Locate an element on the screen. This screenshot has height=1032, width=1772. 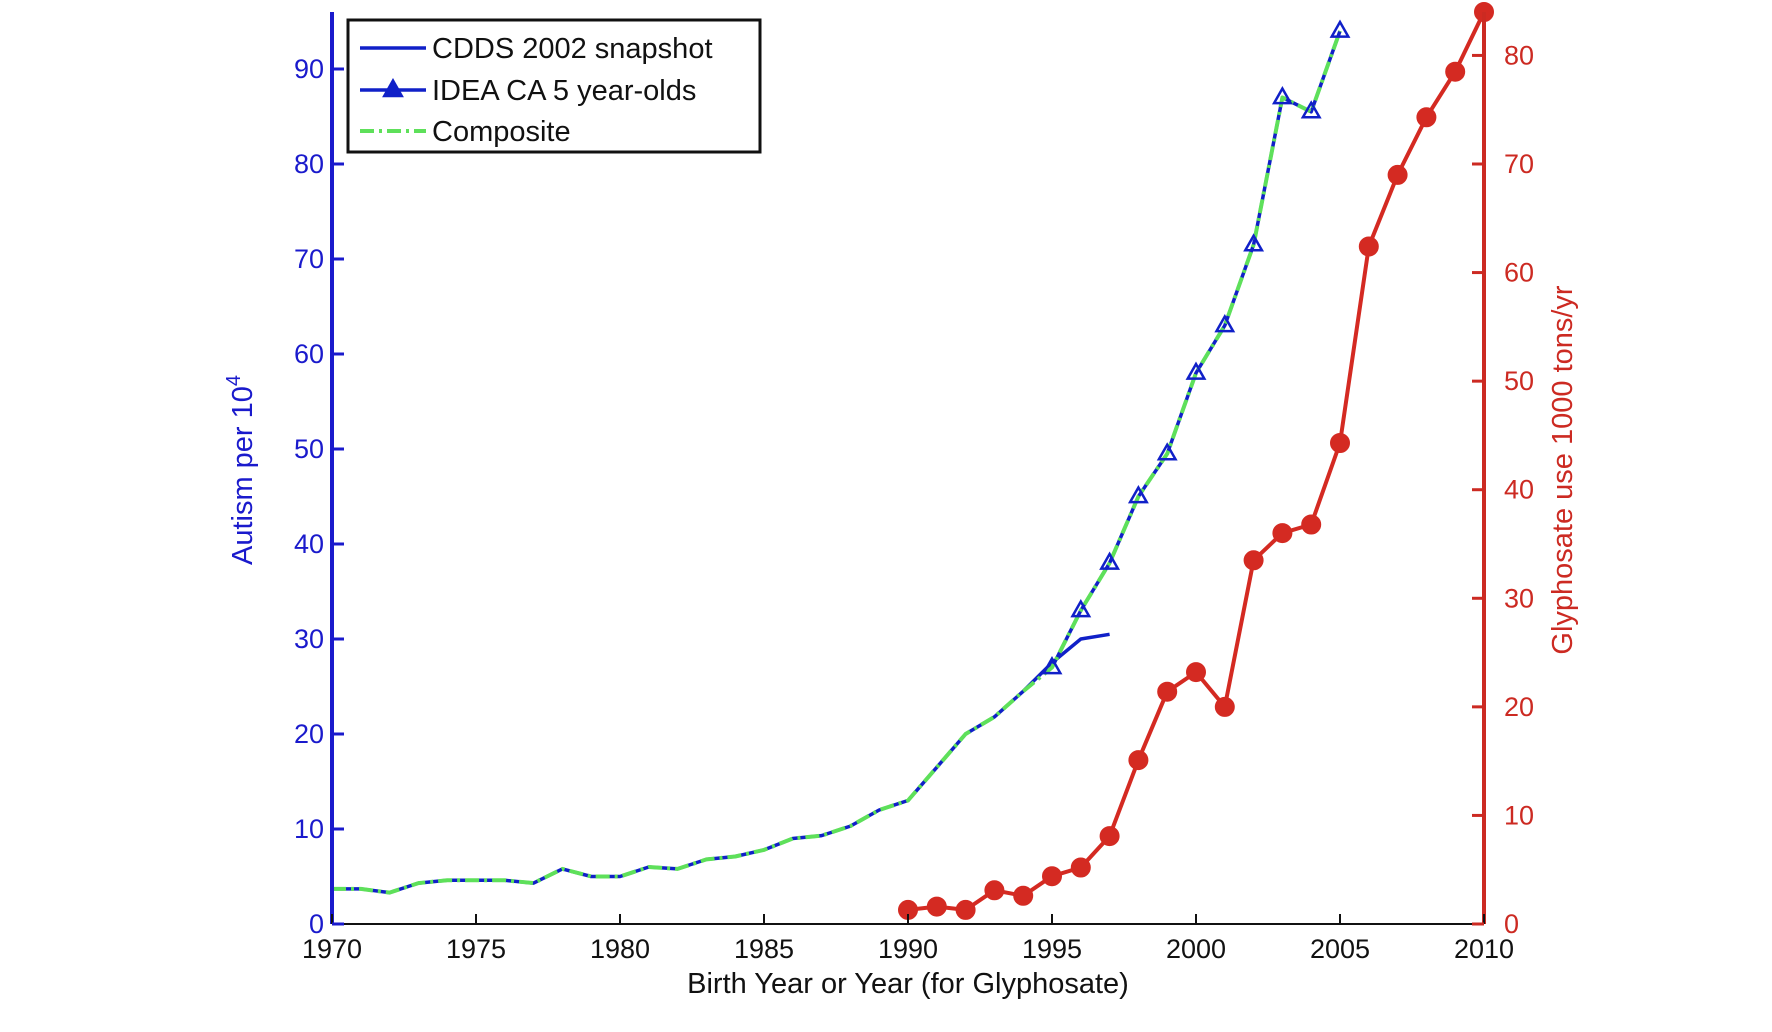
left-y-tick-label: 50 is located at coordinates (309, 449).